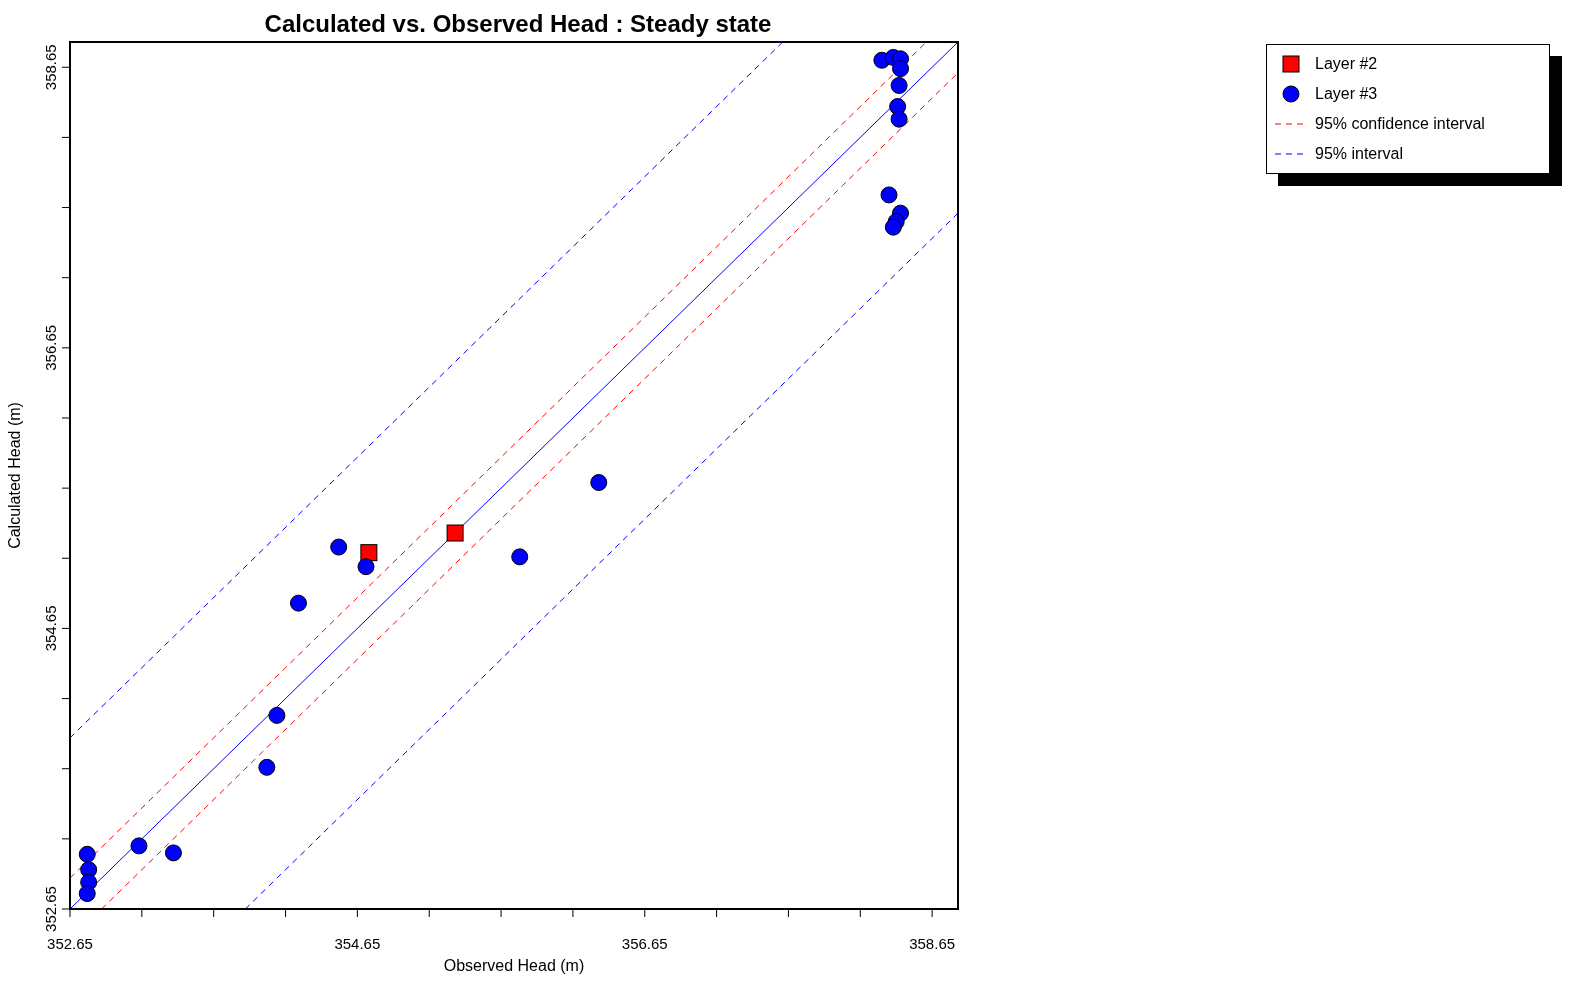  I want to click on y-tick-label: 354.65, so click(50, 628).